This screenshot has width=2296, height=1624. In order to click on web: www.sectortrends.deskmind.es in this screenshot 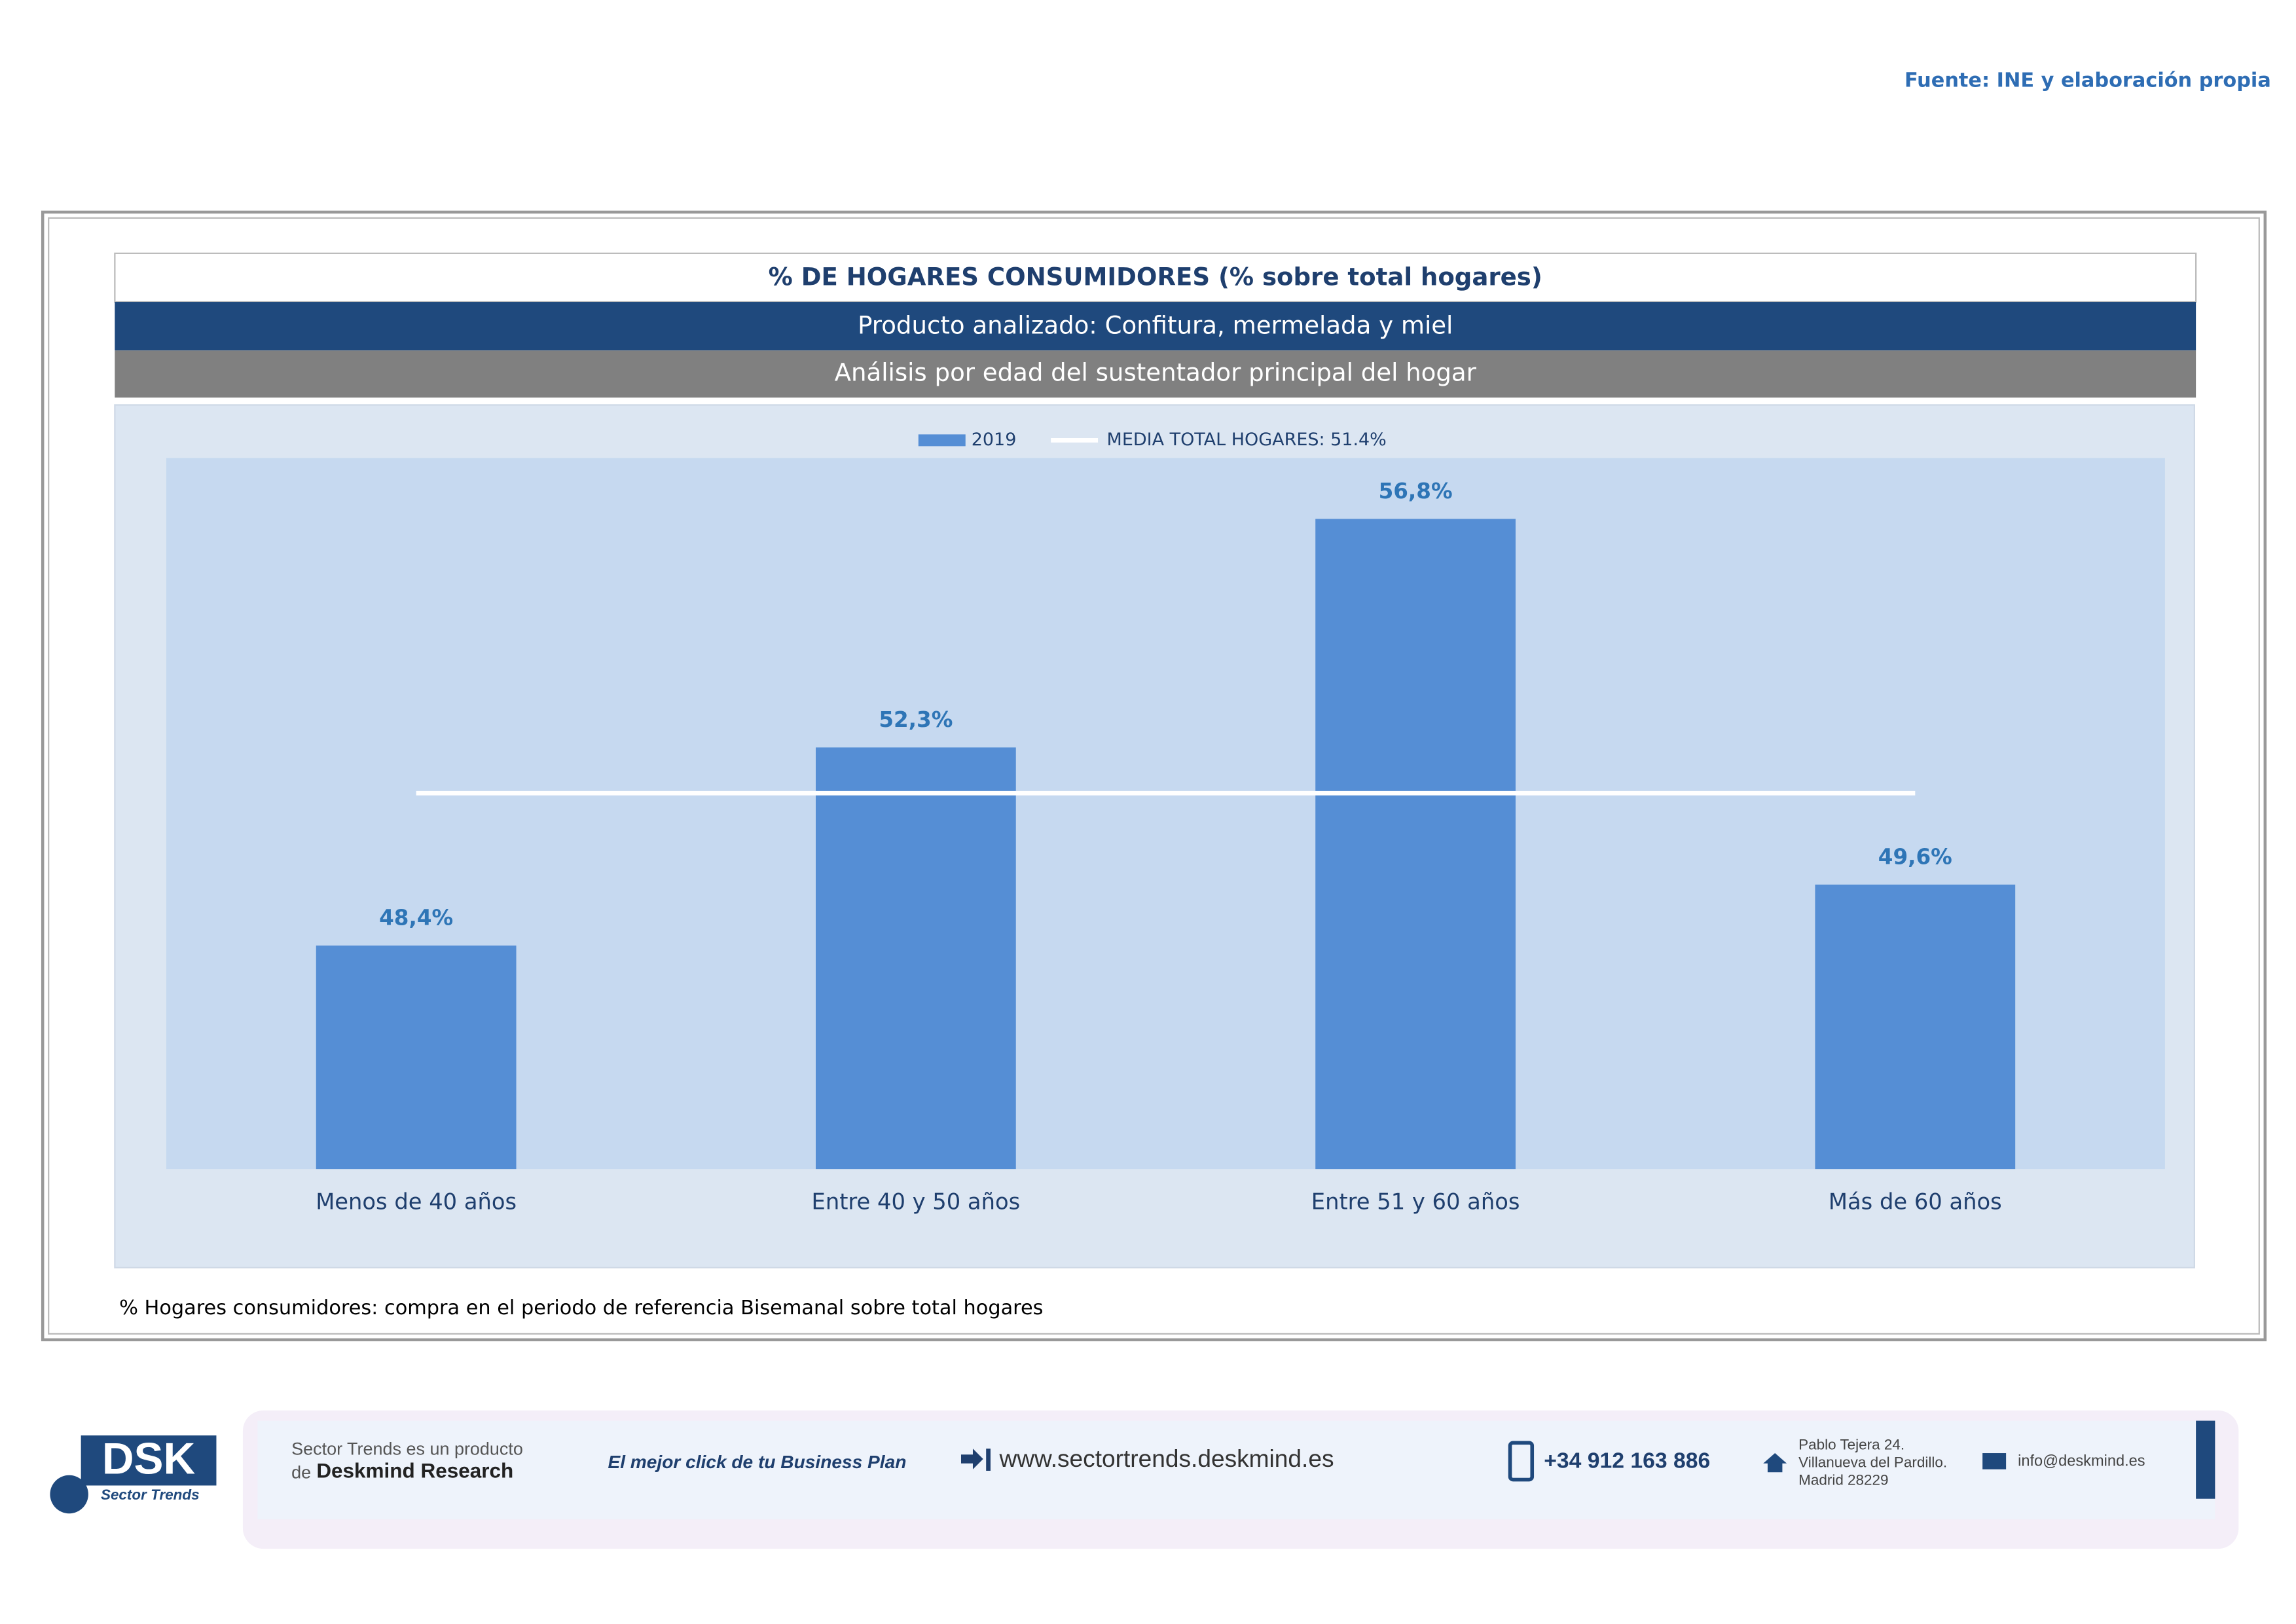, I will do `click(1166, 1458)`.